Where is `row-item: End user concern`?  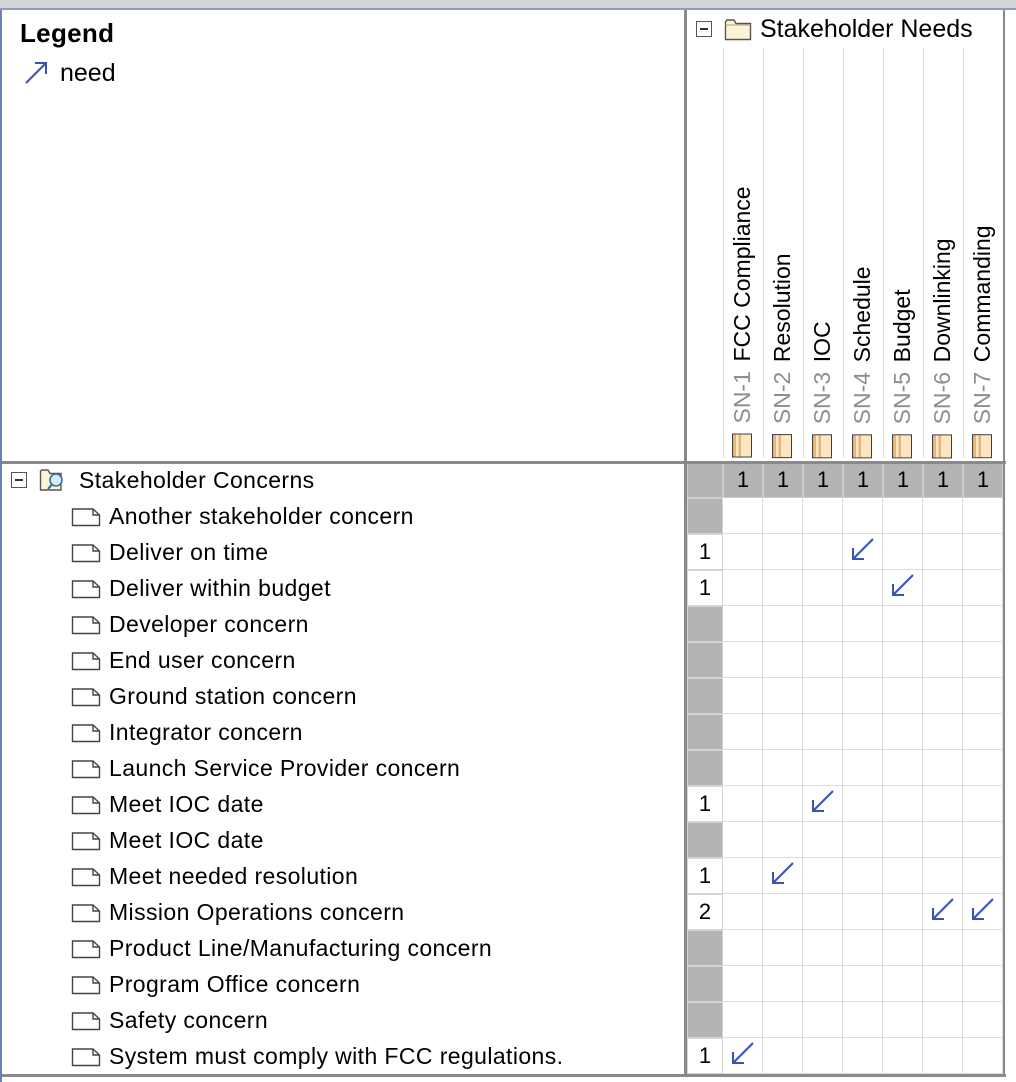
row-item: End user concern is located at coordinates (343, 660).